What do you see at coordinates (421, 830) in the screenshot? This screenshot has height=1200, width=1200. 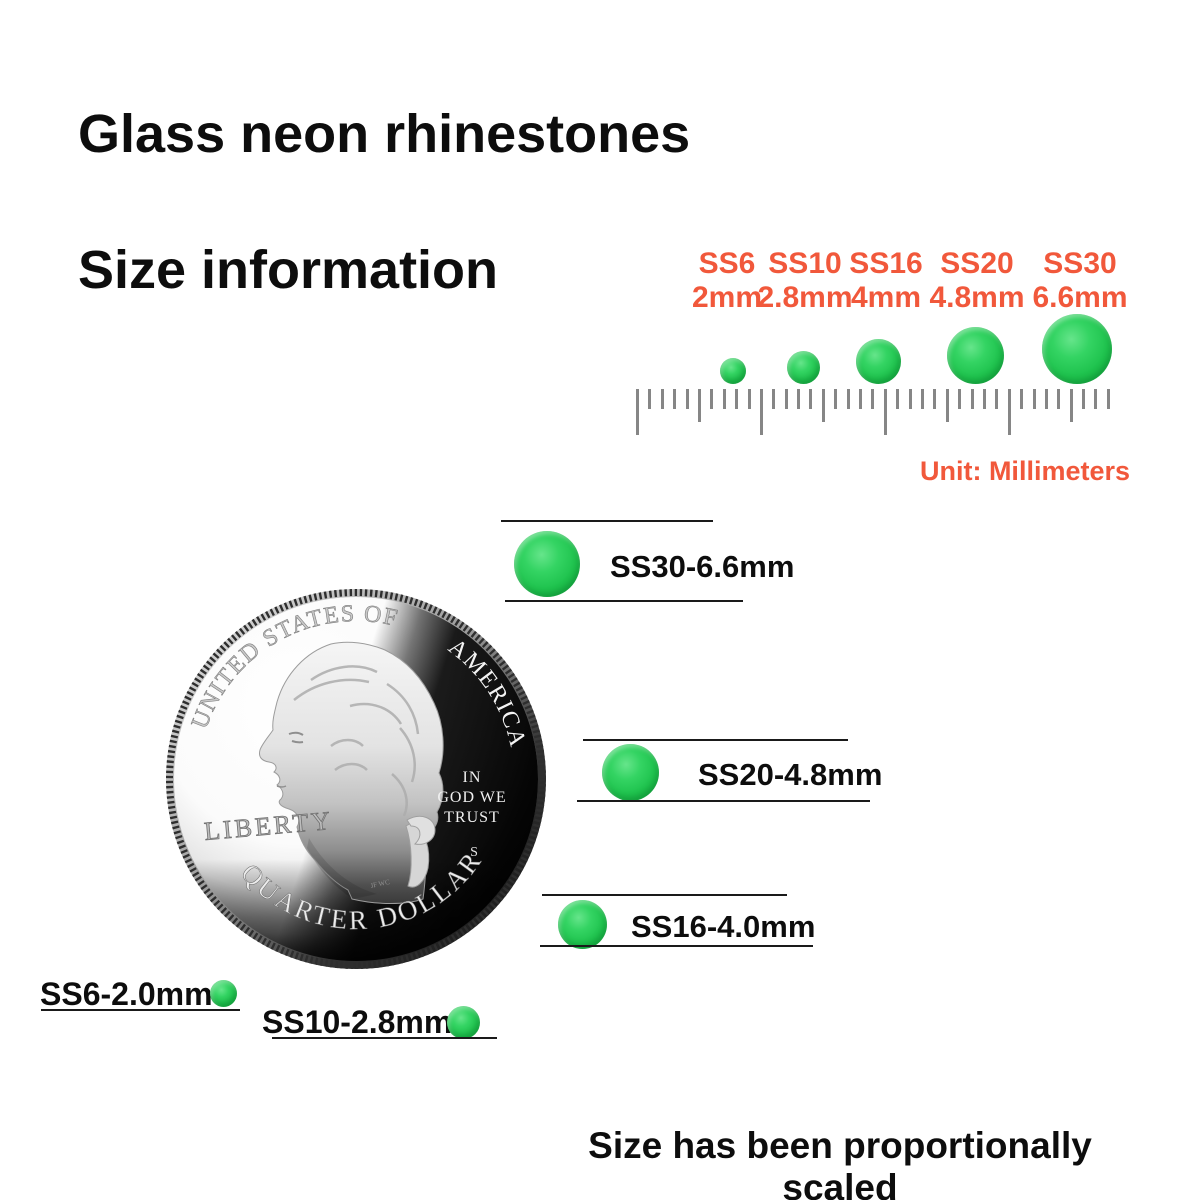 I see `hair-ribbon-bow` at bounding box center [421, 830].